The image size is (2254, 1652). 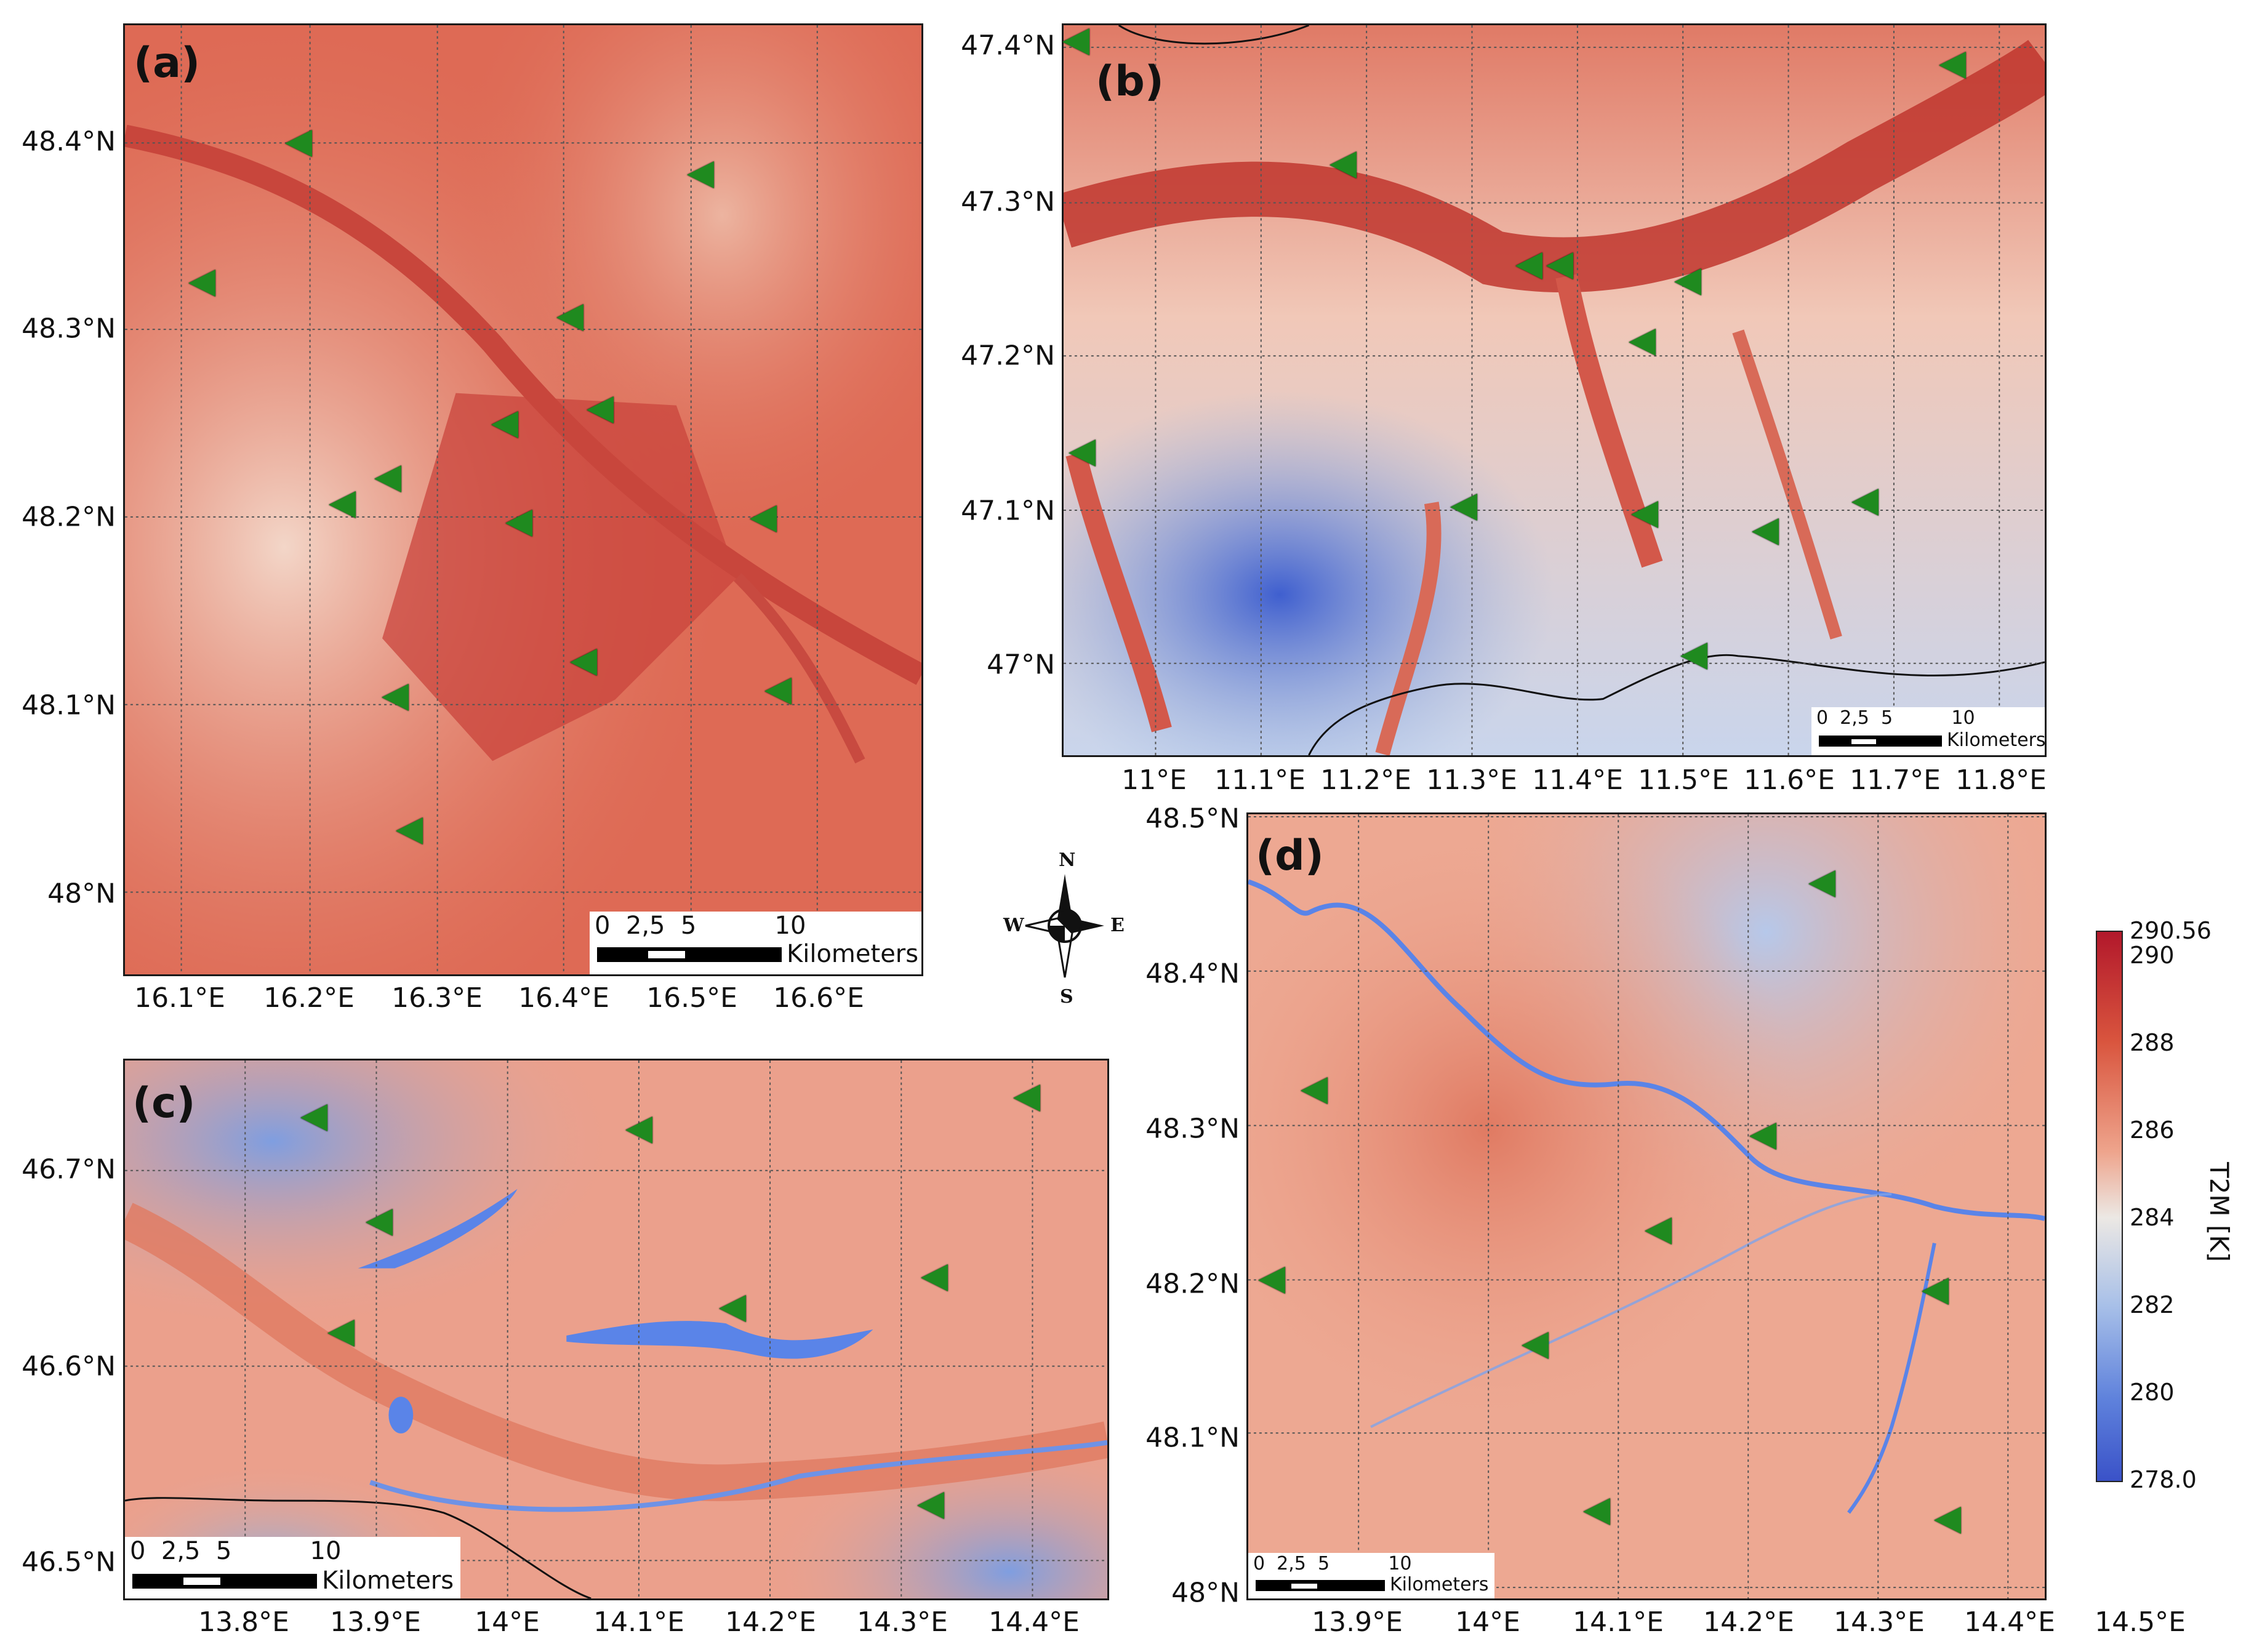 I want to click on lat-tick-d: 48.1°N, so click(x=1192, y=1438).